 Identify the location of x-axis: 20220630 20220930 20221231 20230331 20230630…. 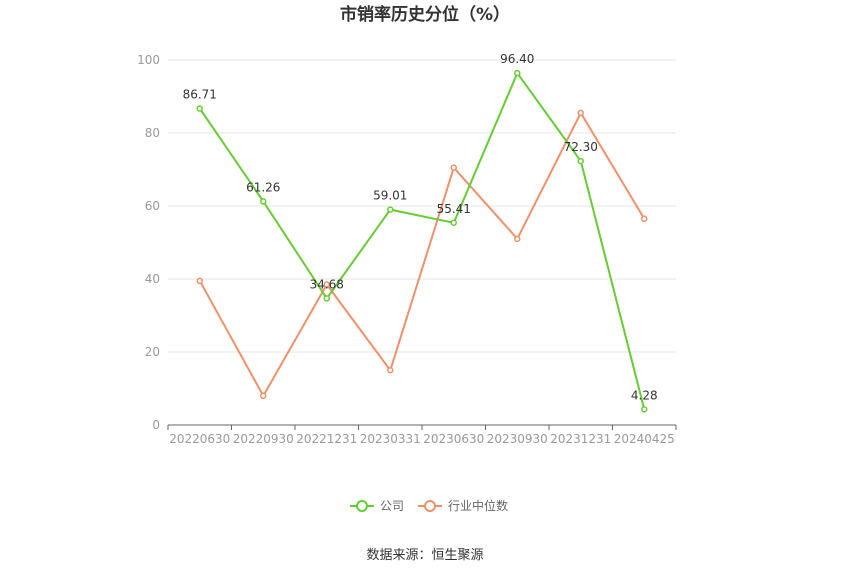
(422, 435).